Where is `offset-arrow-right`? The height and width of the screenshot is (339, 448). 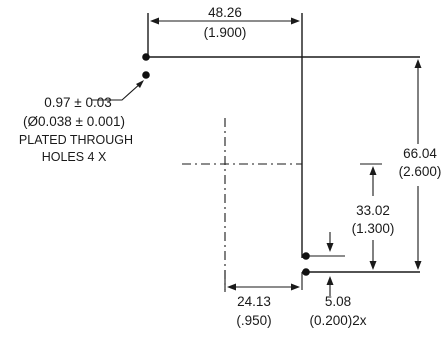
offset-arrow-right is located at coordinates (295, 287).